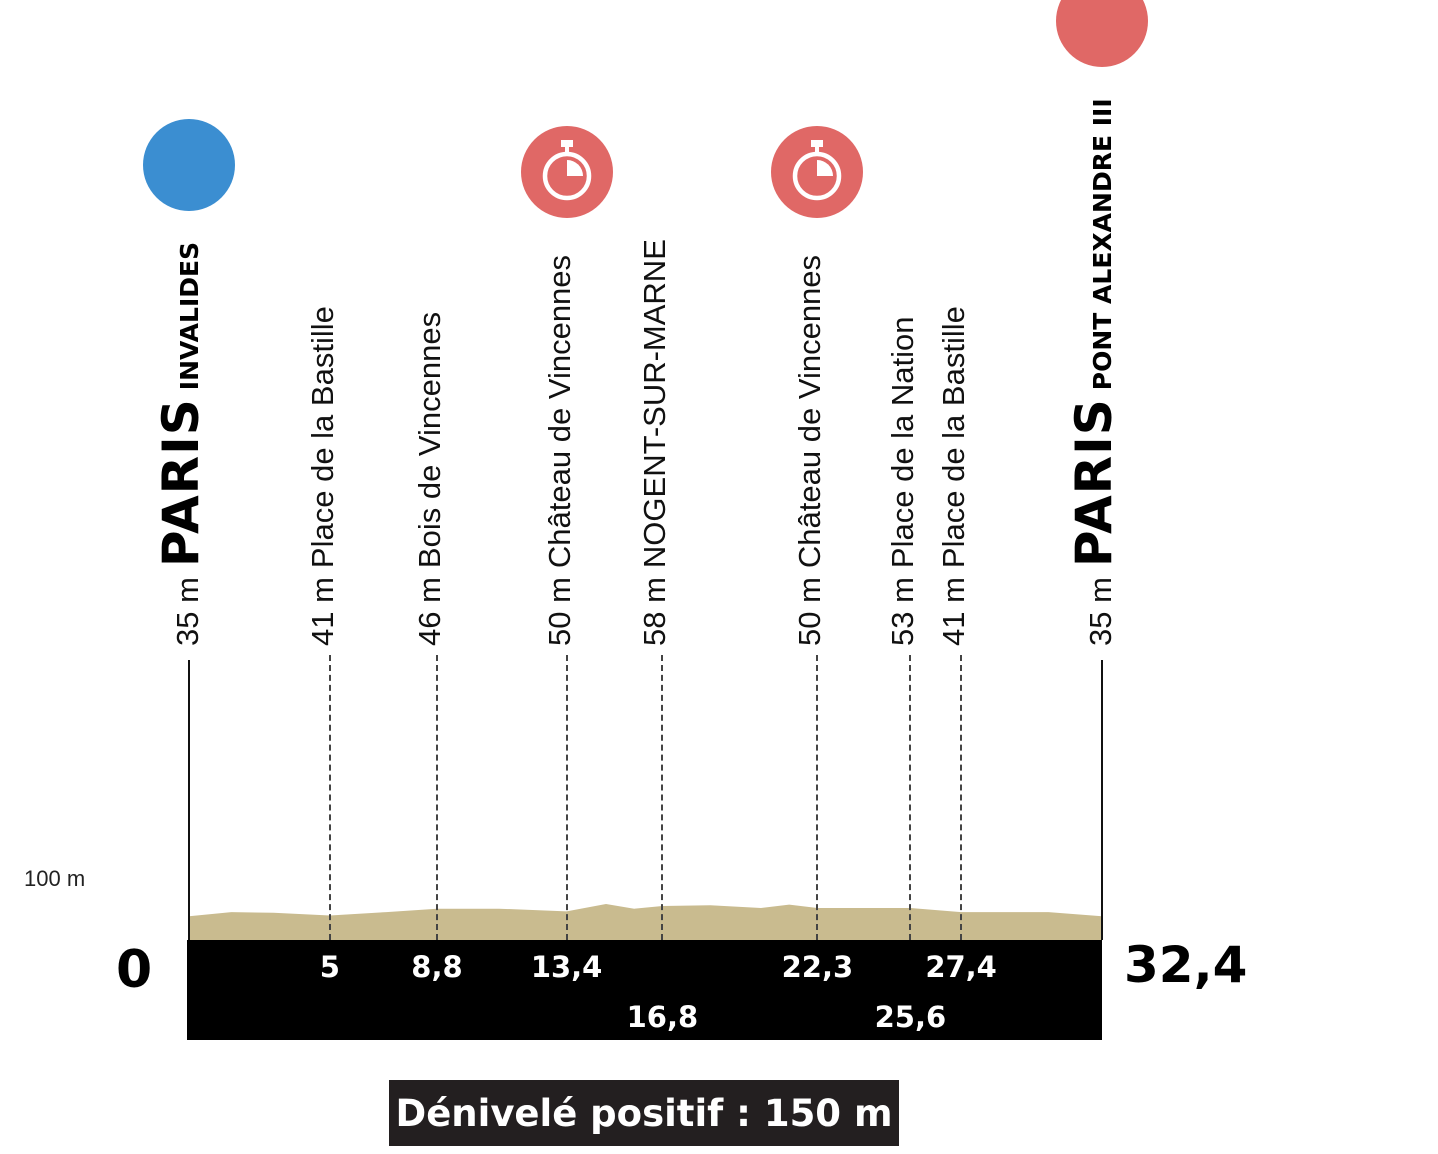  I want to click on waypoint-altitude: 53 m, so click(903, 611).